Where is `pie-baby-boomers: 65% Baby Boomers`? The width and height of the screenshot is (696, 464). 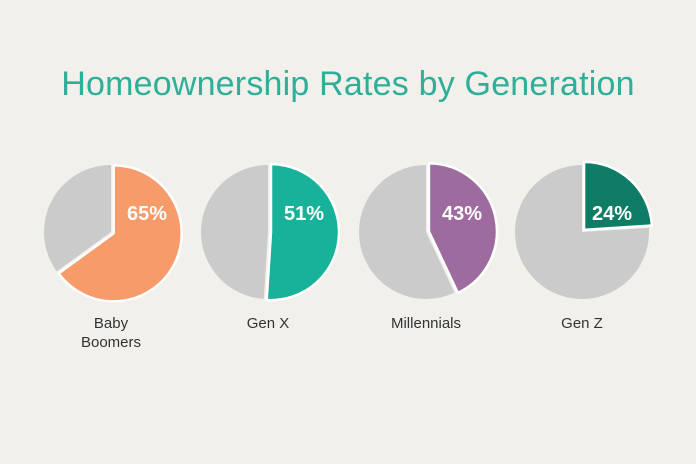
pie-baby-boomers: 65% Baby Boomers is located at coordinates (113, 257).